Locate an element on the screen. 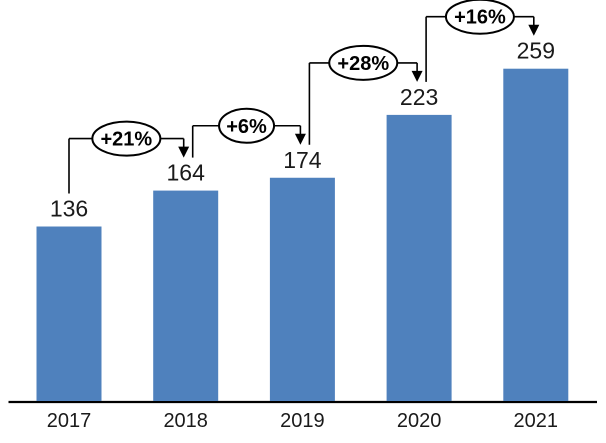 The width and height of the screenshot is (606, 443). category-label: 2017 is located at coordinates (69, 421).